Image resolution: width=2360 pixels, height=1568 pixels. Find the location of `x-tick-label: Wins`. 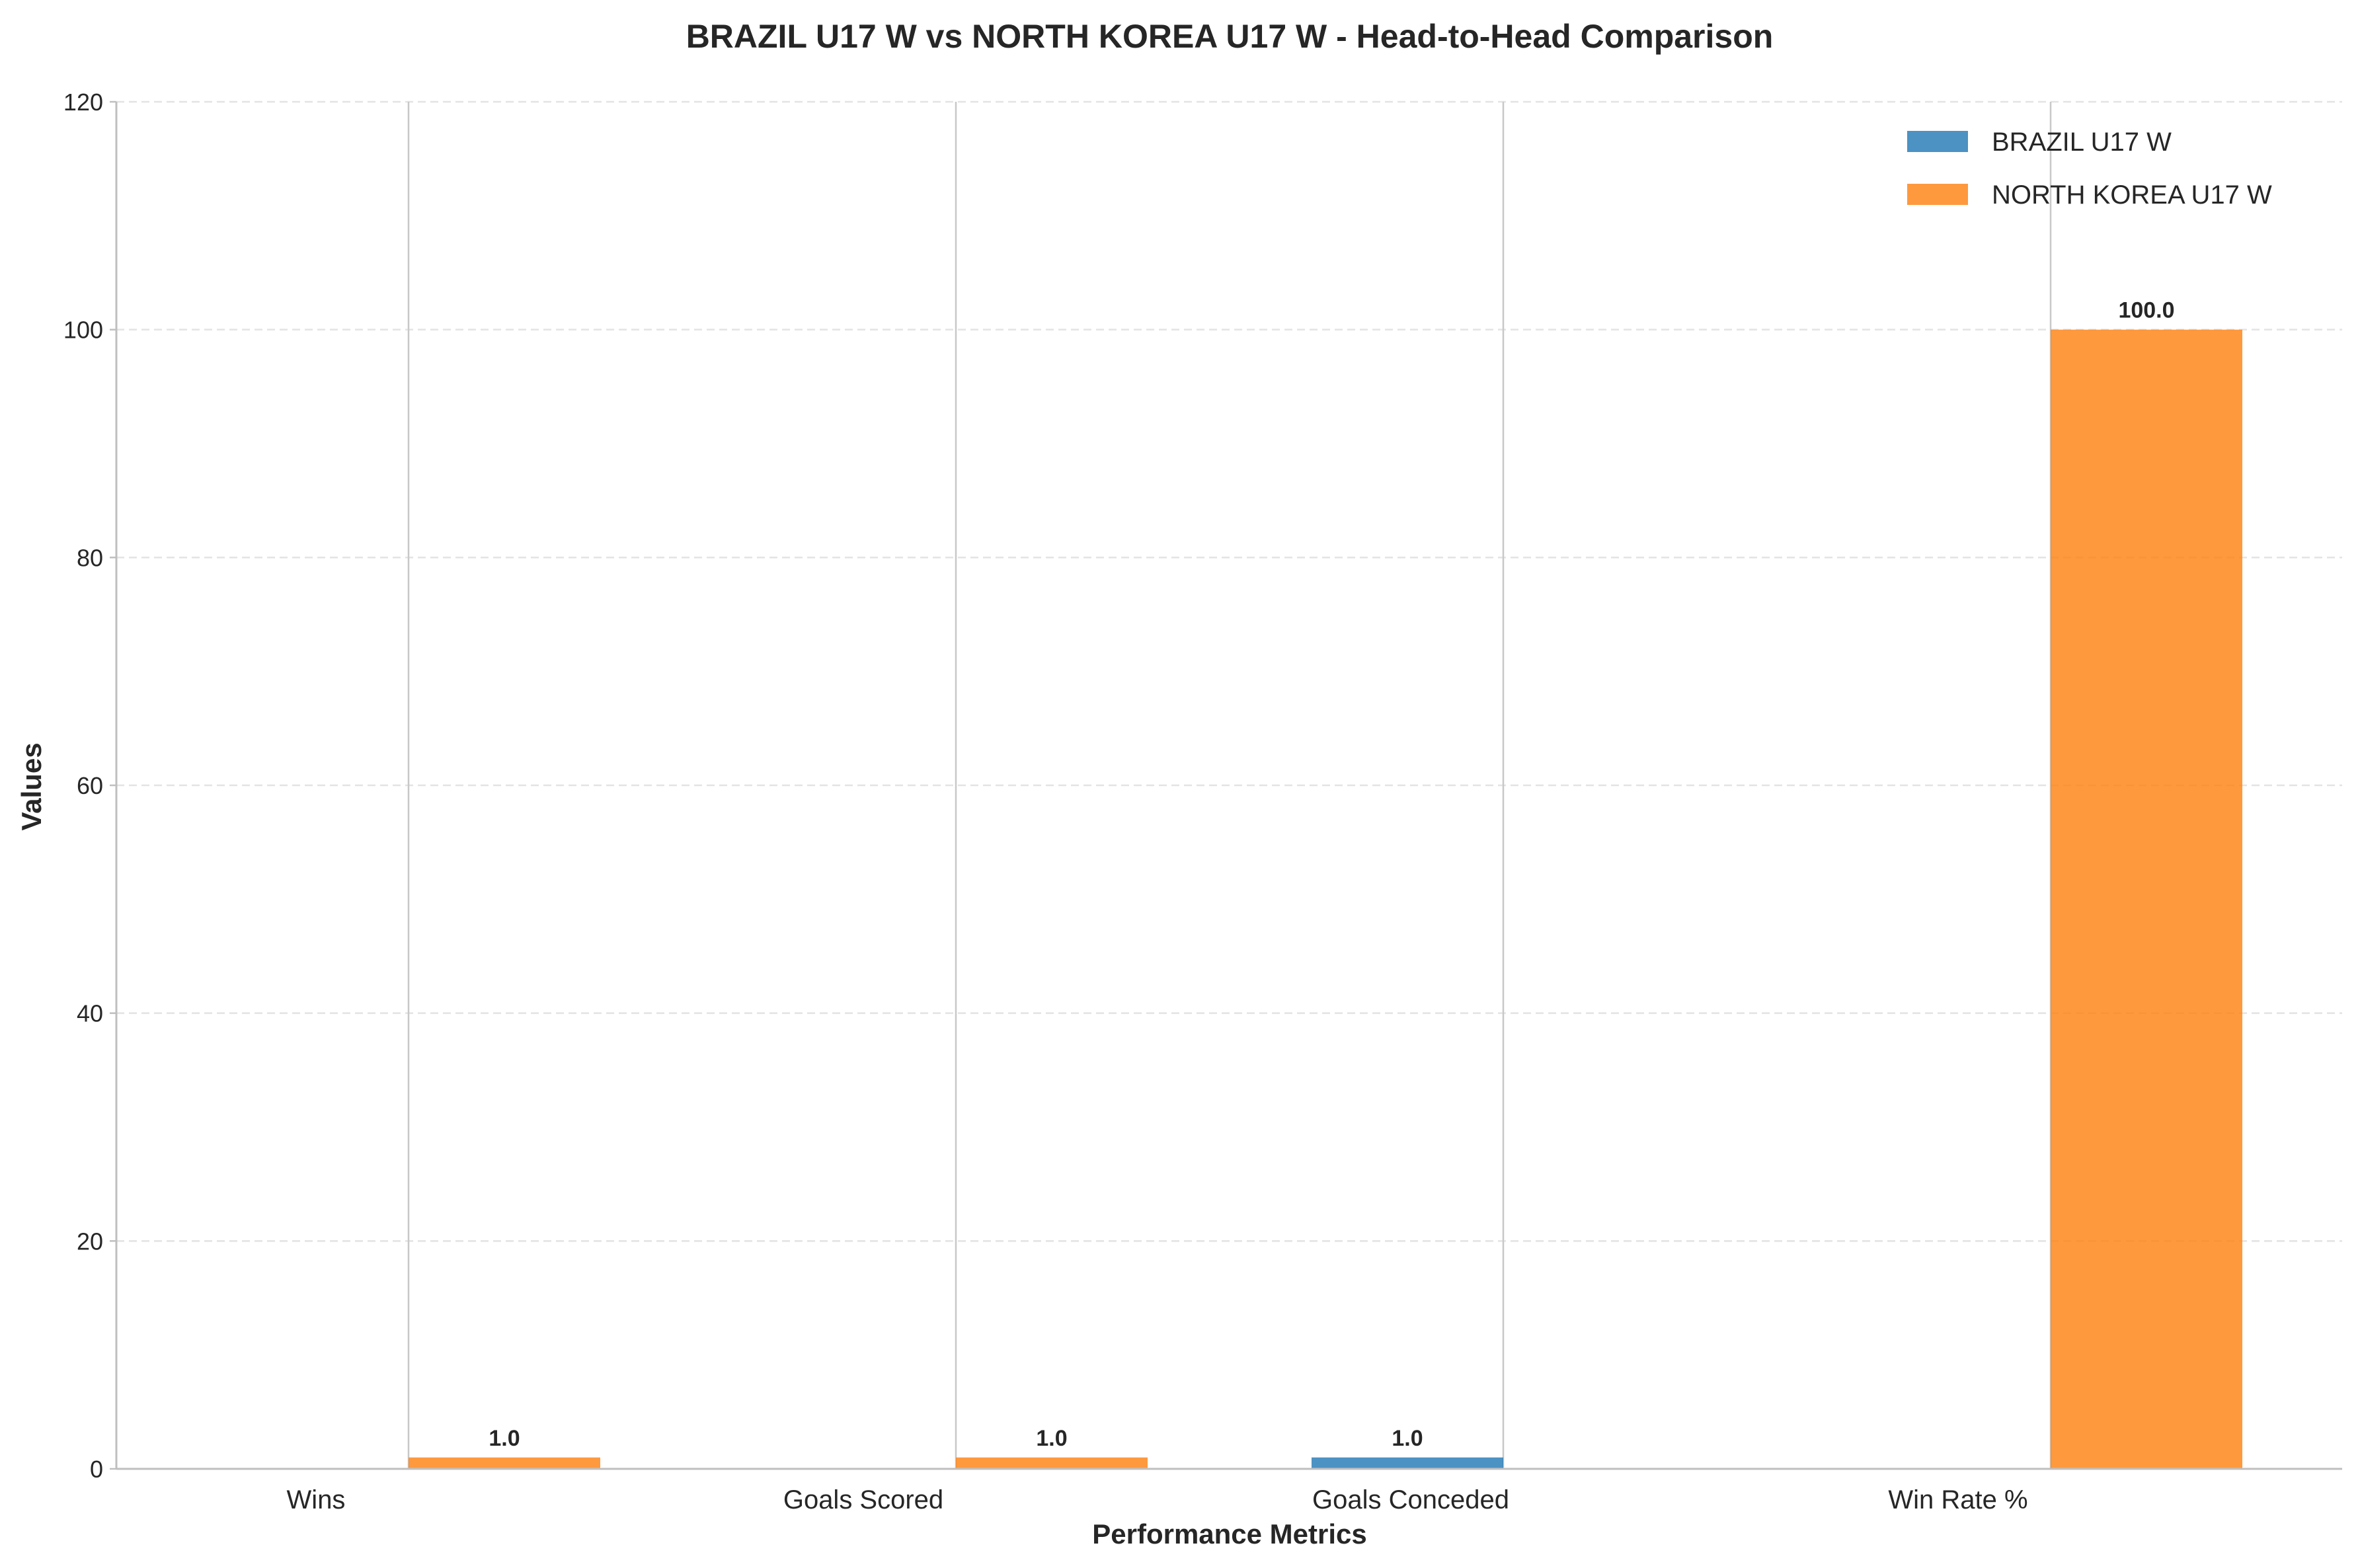

x-tick-label: Wins is located at coordinates (316, 1499).